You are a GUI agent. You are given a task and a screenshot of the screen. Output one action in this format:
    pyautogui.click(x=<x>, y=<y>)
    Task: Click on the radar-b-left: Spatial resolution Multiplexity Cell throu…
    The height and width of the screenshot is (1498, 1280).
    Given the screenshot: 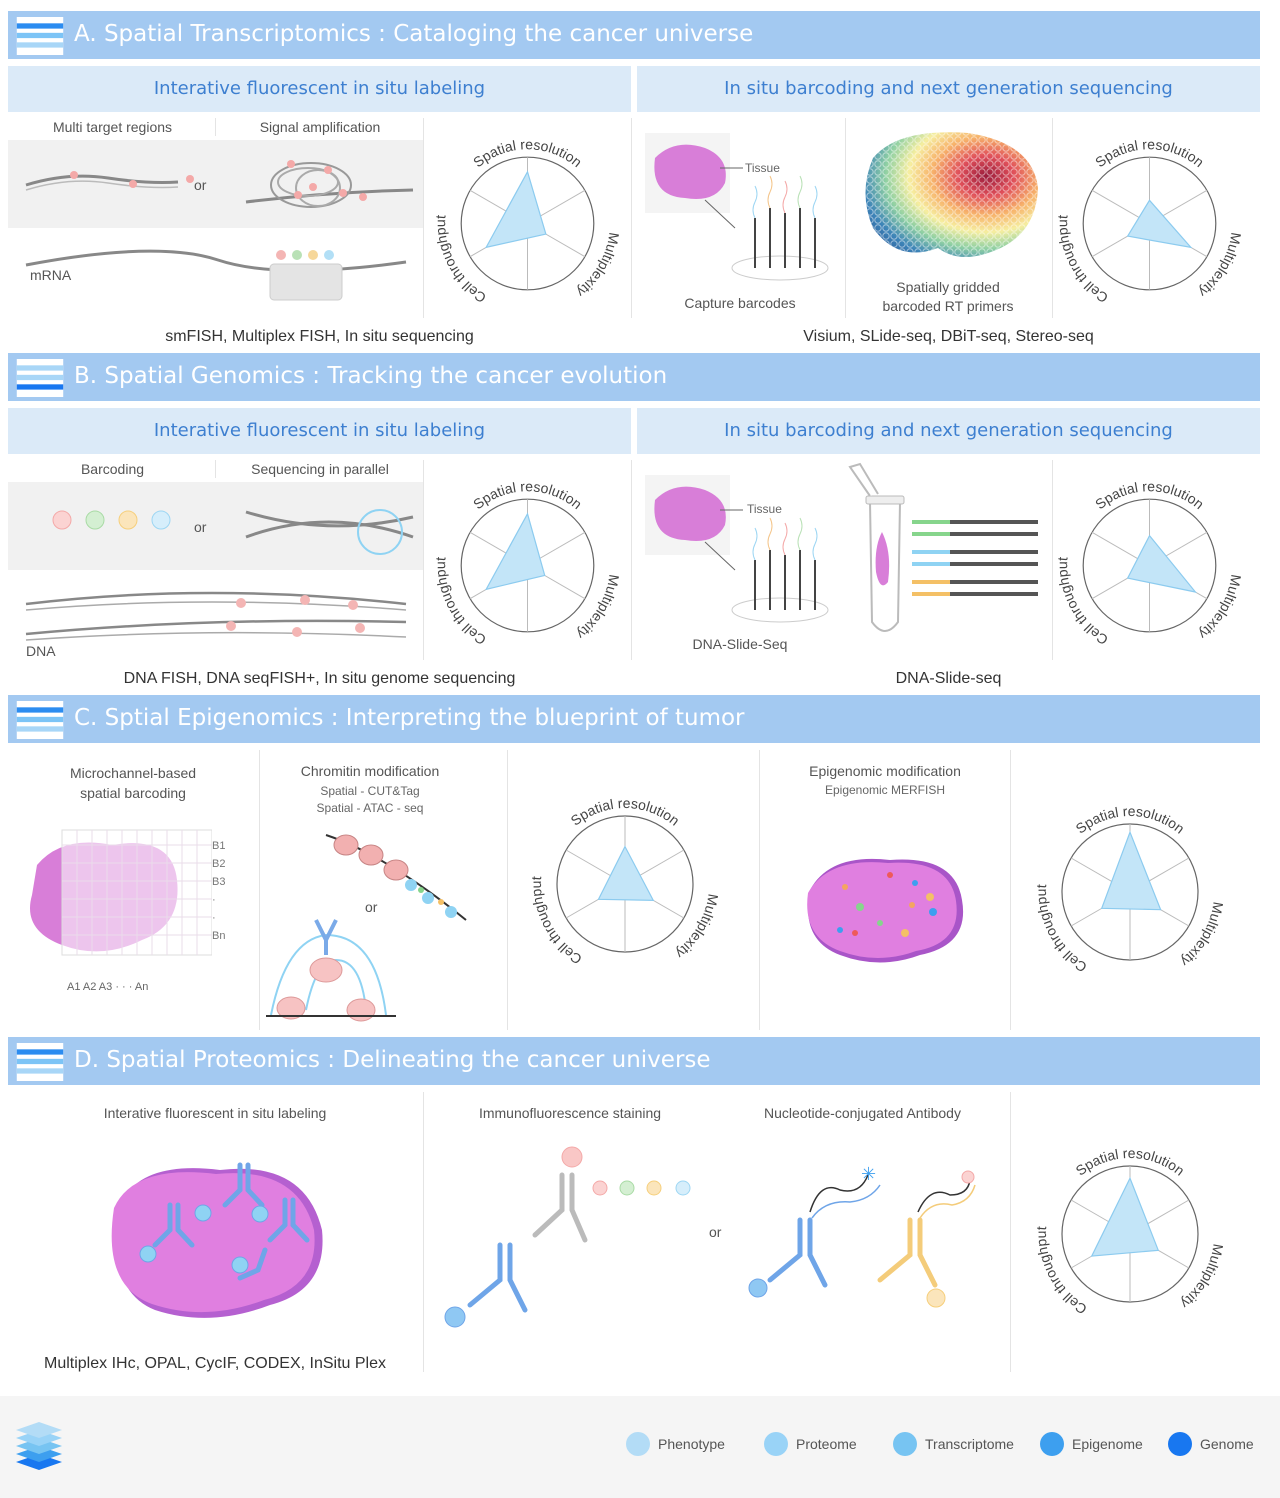 What is the action you would take?
    pyautogui.click(x=527, y=564)
    